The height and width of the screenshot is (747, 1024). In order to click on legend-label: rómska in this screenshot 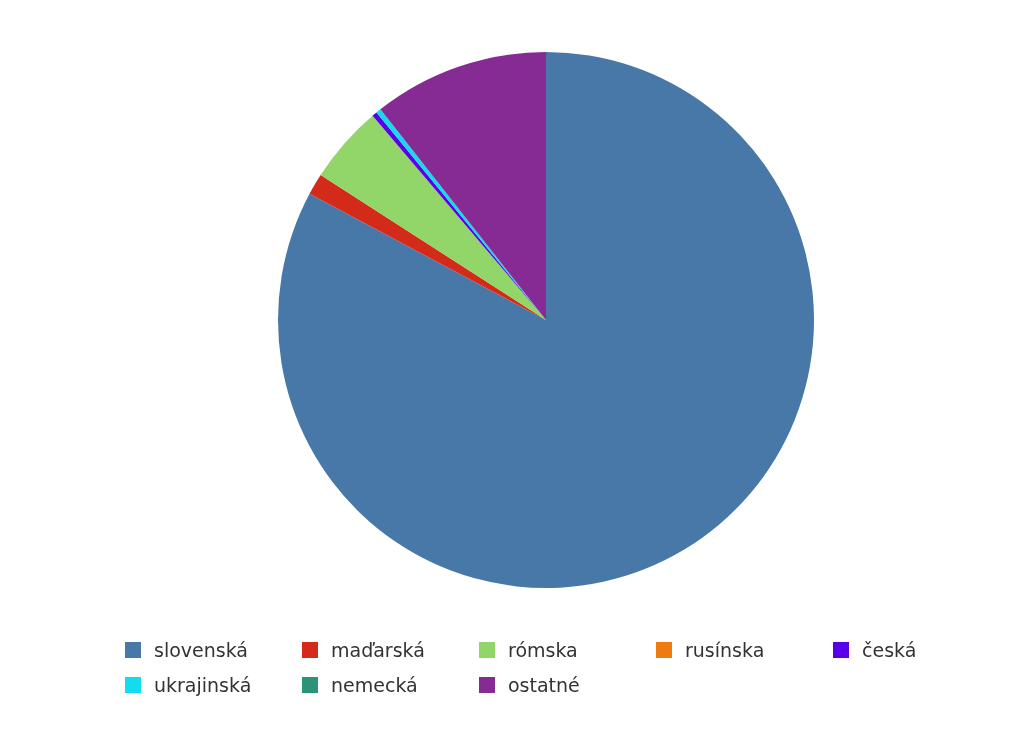, I will do `click(543, 650)`.